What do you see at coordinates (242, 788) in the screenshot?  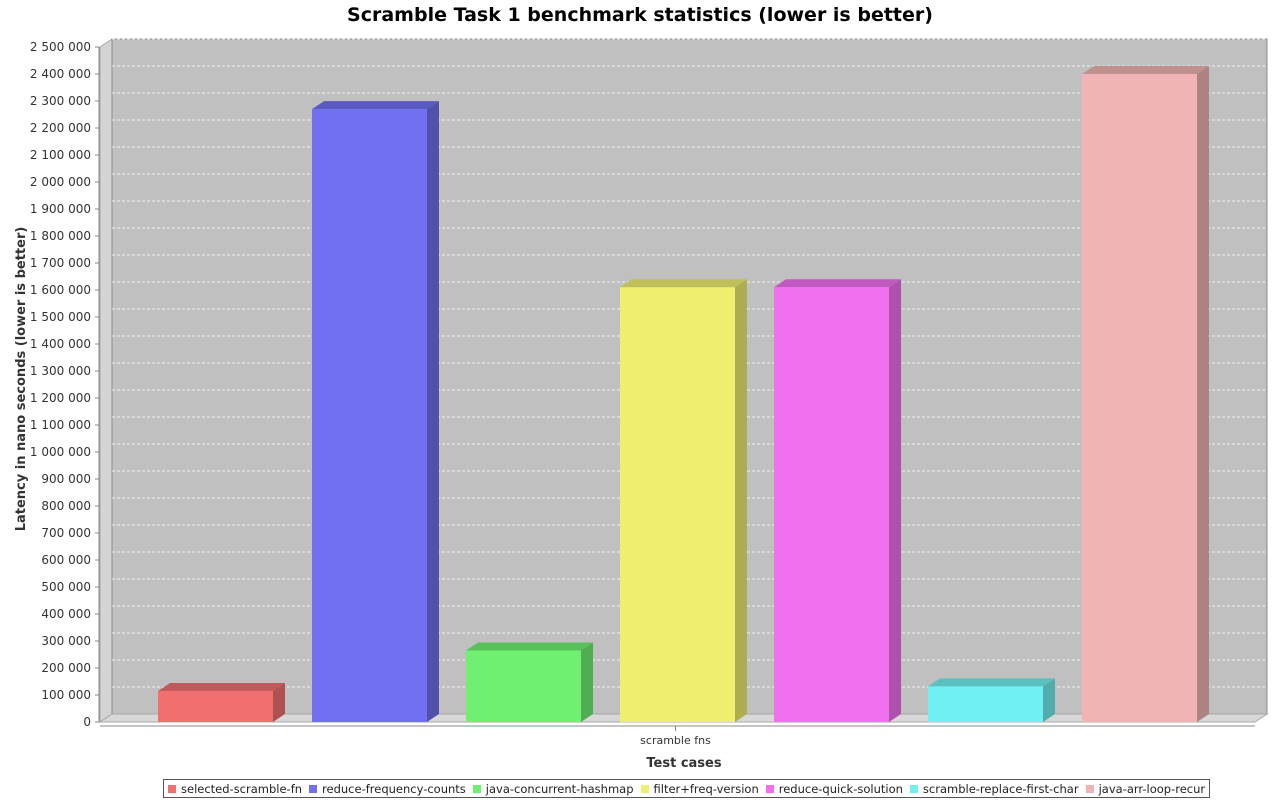 I see `legend-label: selected-scramble-fn` at bounding box center [242, 788].